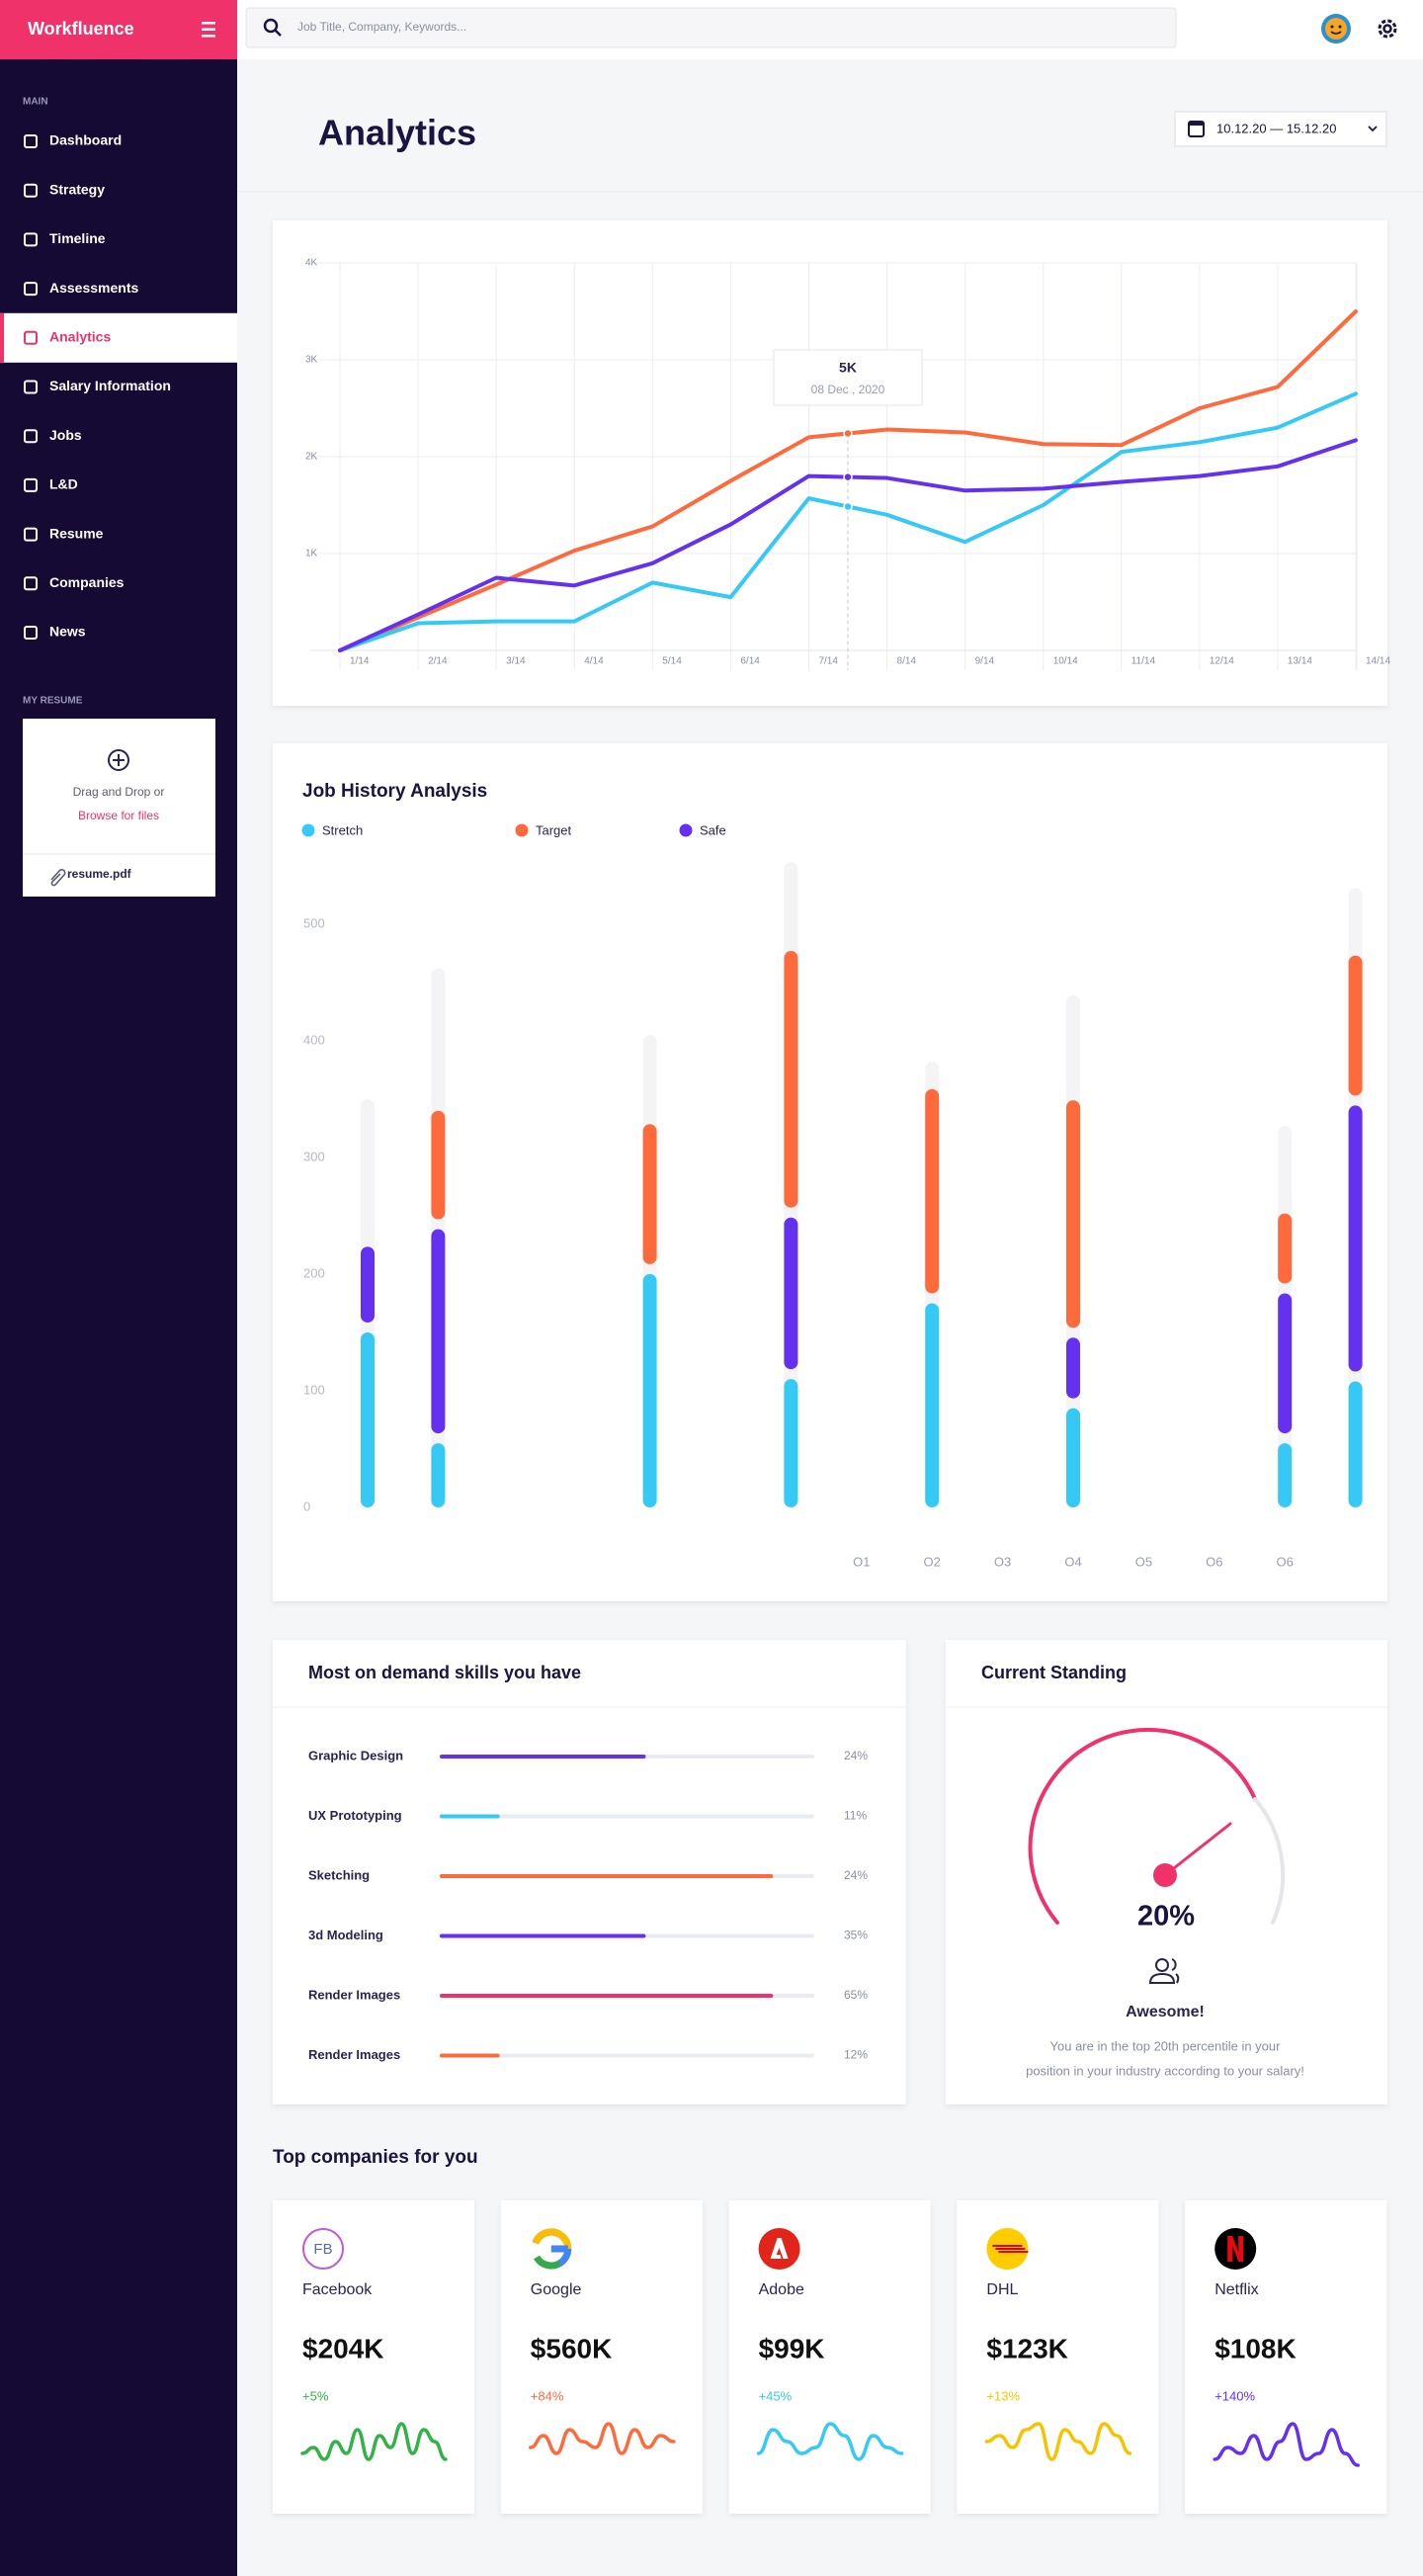 The width and height of the screenshot is (1423, 2576). Describe the element at coordinates (80, 337) in the screenshot. I see `menu-item: Analytics` at that location.